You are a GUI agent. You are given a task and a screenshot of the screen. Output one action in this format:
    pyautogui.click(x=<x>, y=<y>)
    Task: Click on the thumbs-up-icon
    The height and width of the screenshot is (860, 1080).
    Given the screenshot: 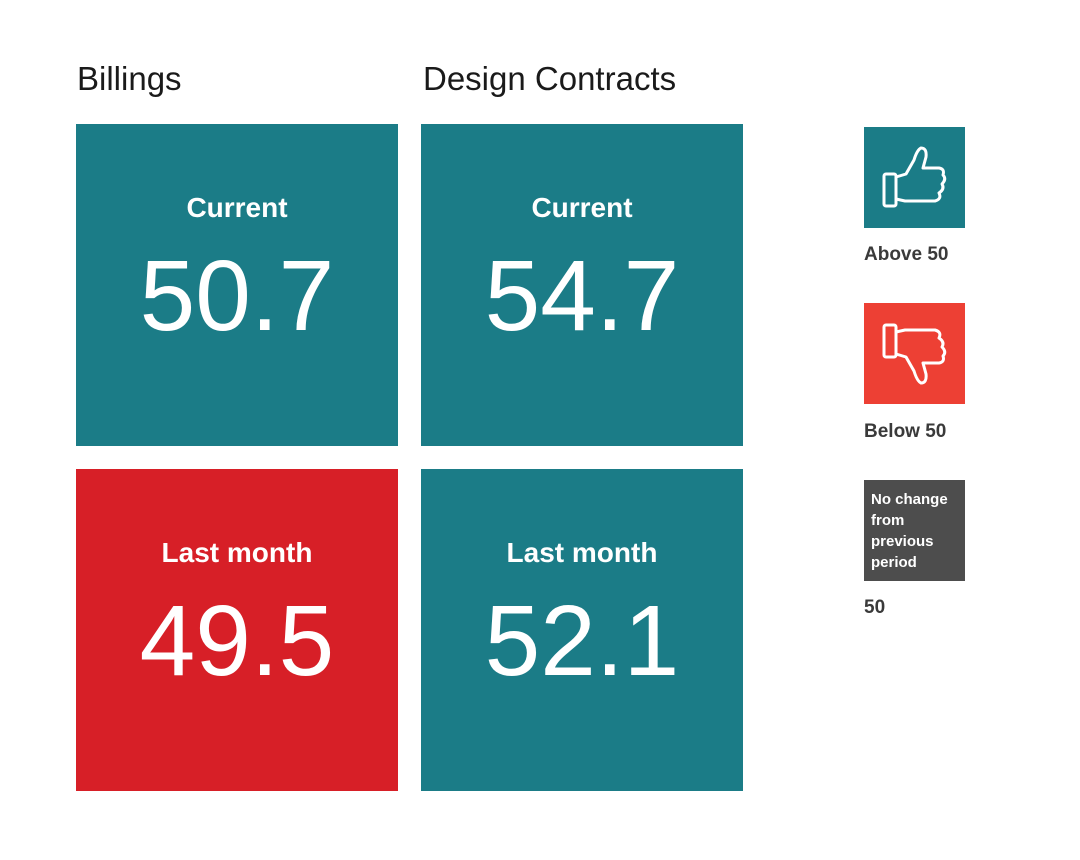 What is the action you would take?
    pyautogui.click(x=914, y=177)
    